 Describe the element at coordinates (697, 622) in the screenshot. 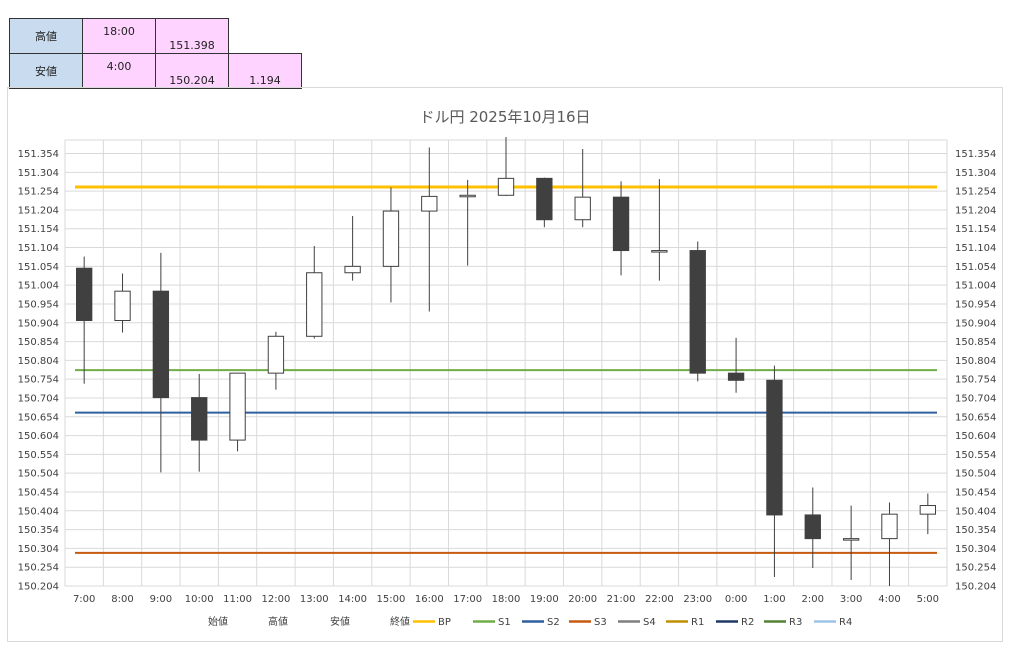

I see `legend-entry: R1` at that location.